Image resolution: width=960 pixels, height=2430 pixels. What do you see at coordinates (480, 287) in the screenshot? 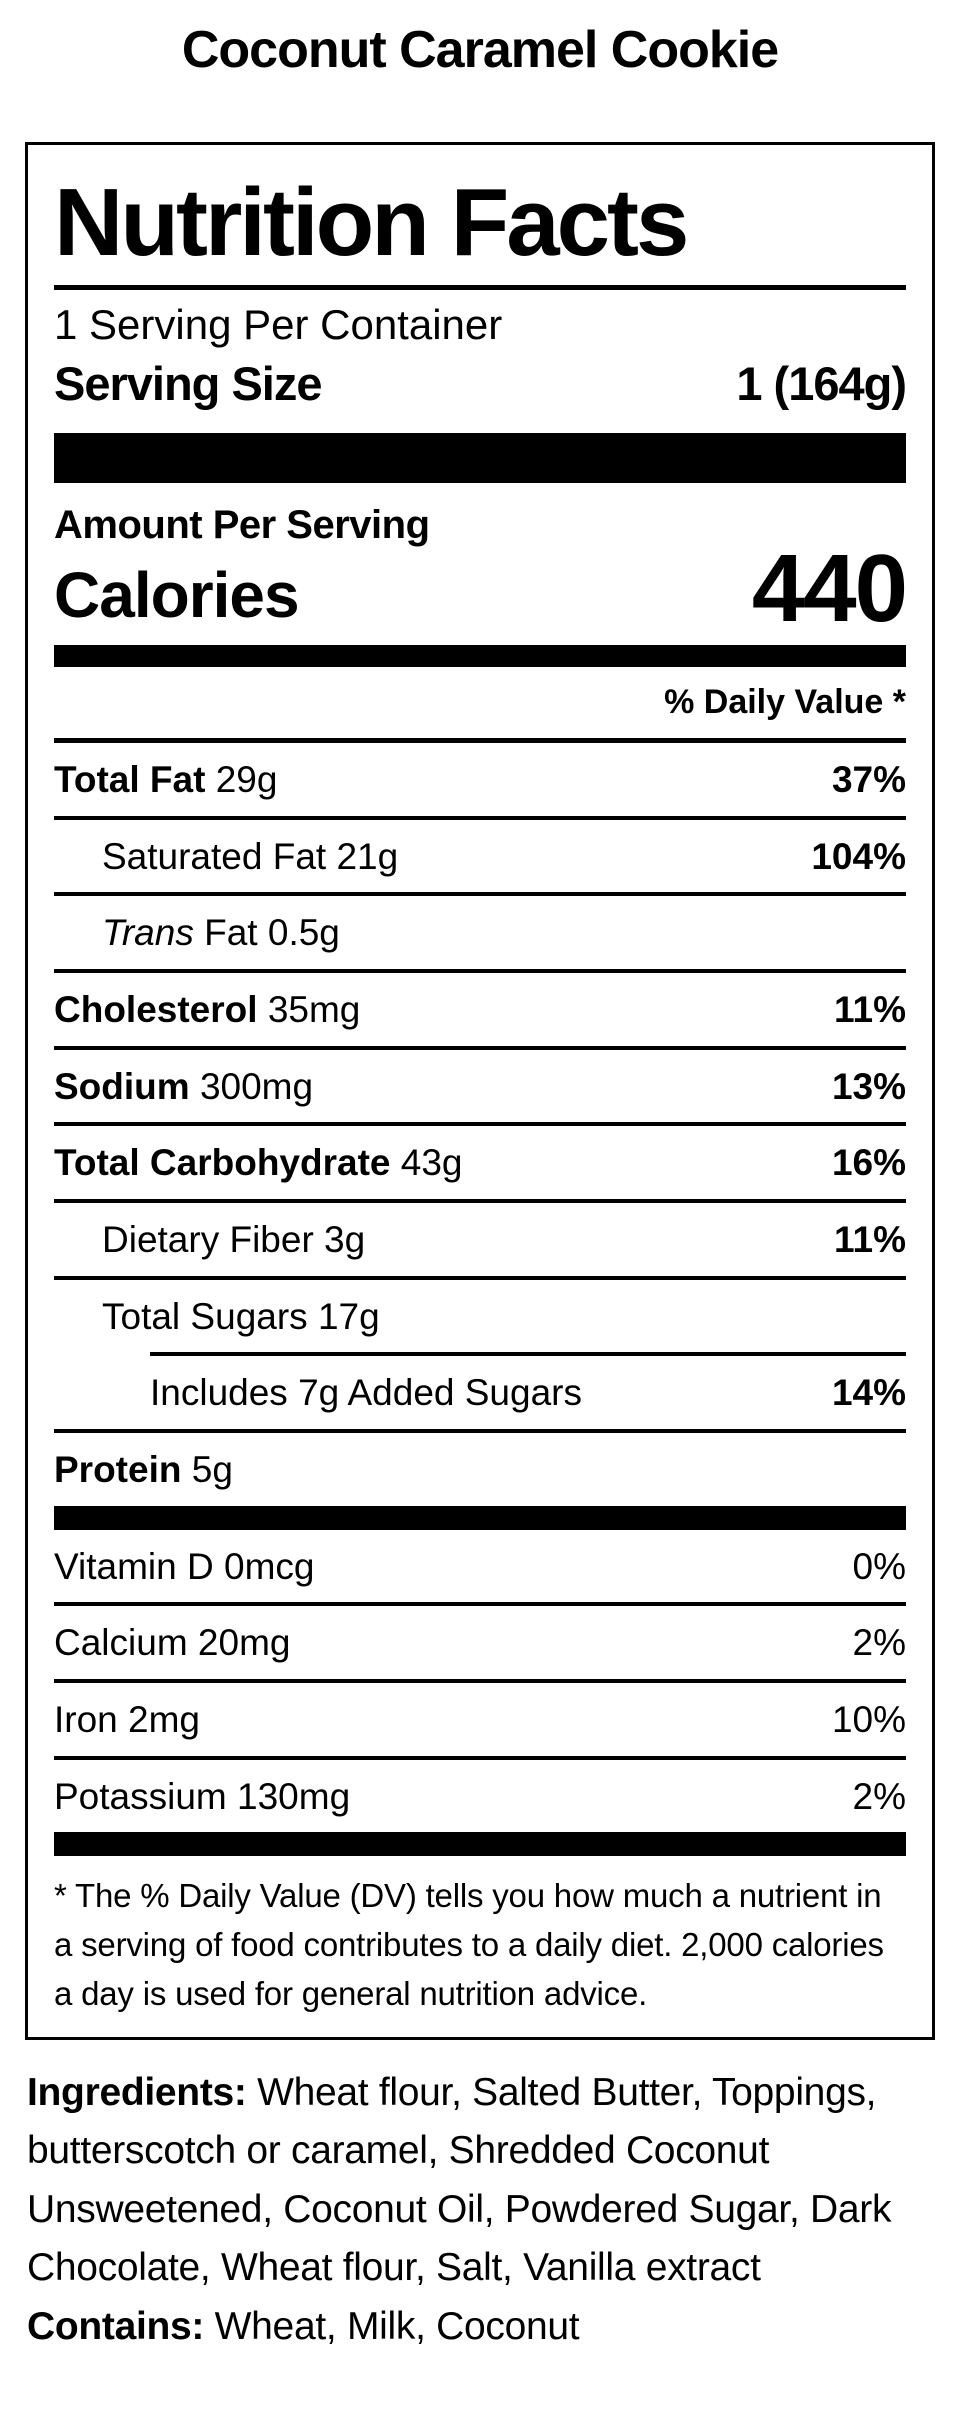
I see `title-divider` at bounding box center [480, 287].